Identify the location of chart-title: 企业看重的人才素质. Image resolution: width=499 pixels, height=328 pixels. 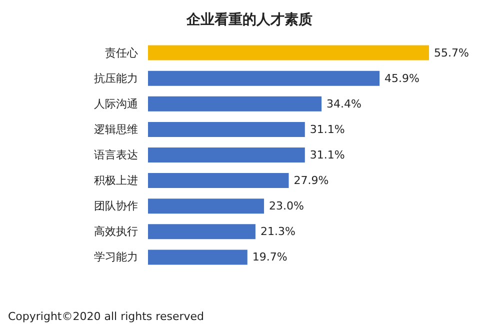
(249, 19).